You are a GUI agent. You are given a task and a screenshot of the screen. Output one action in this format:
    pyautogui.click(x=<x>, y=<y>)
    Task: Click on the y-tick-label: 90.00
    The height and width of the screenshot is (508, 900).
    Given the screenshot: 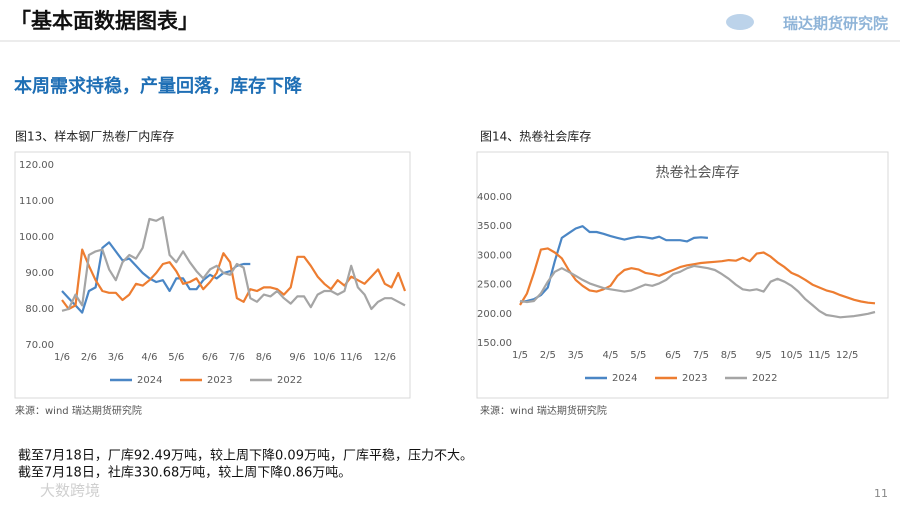 What is the action you would take?
    pyautogui.click(x=39, y=273)
    